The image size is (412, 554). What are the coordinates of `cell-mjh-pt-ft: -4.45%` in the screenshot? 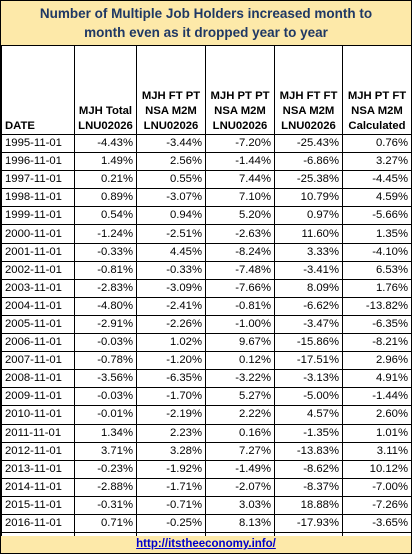 It's located at (377, 180).